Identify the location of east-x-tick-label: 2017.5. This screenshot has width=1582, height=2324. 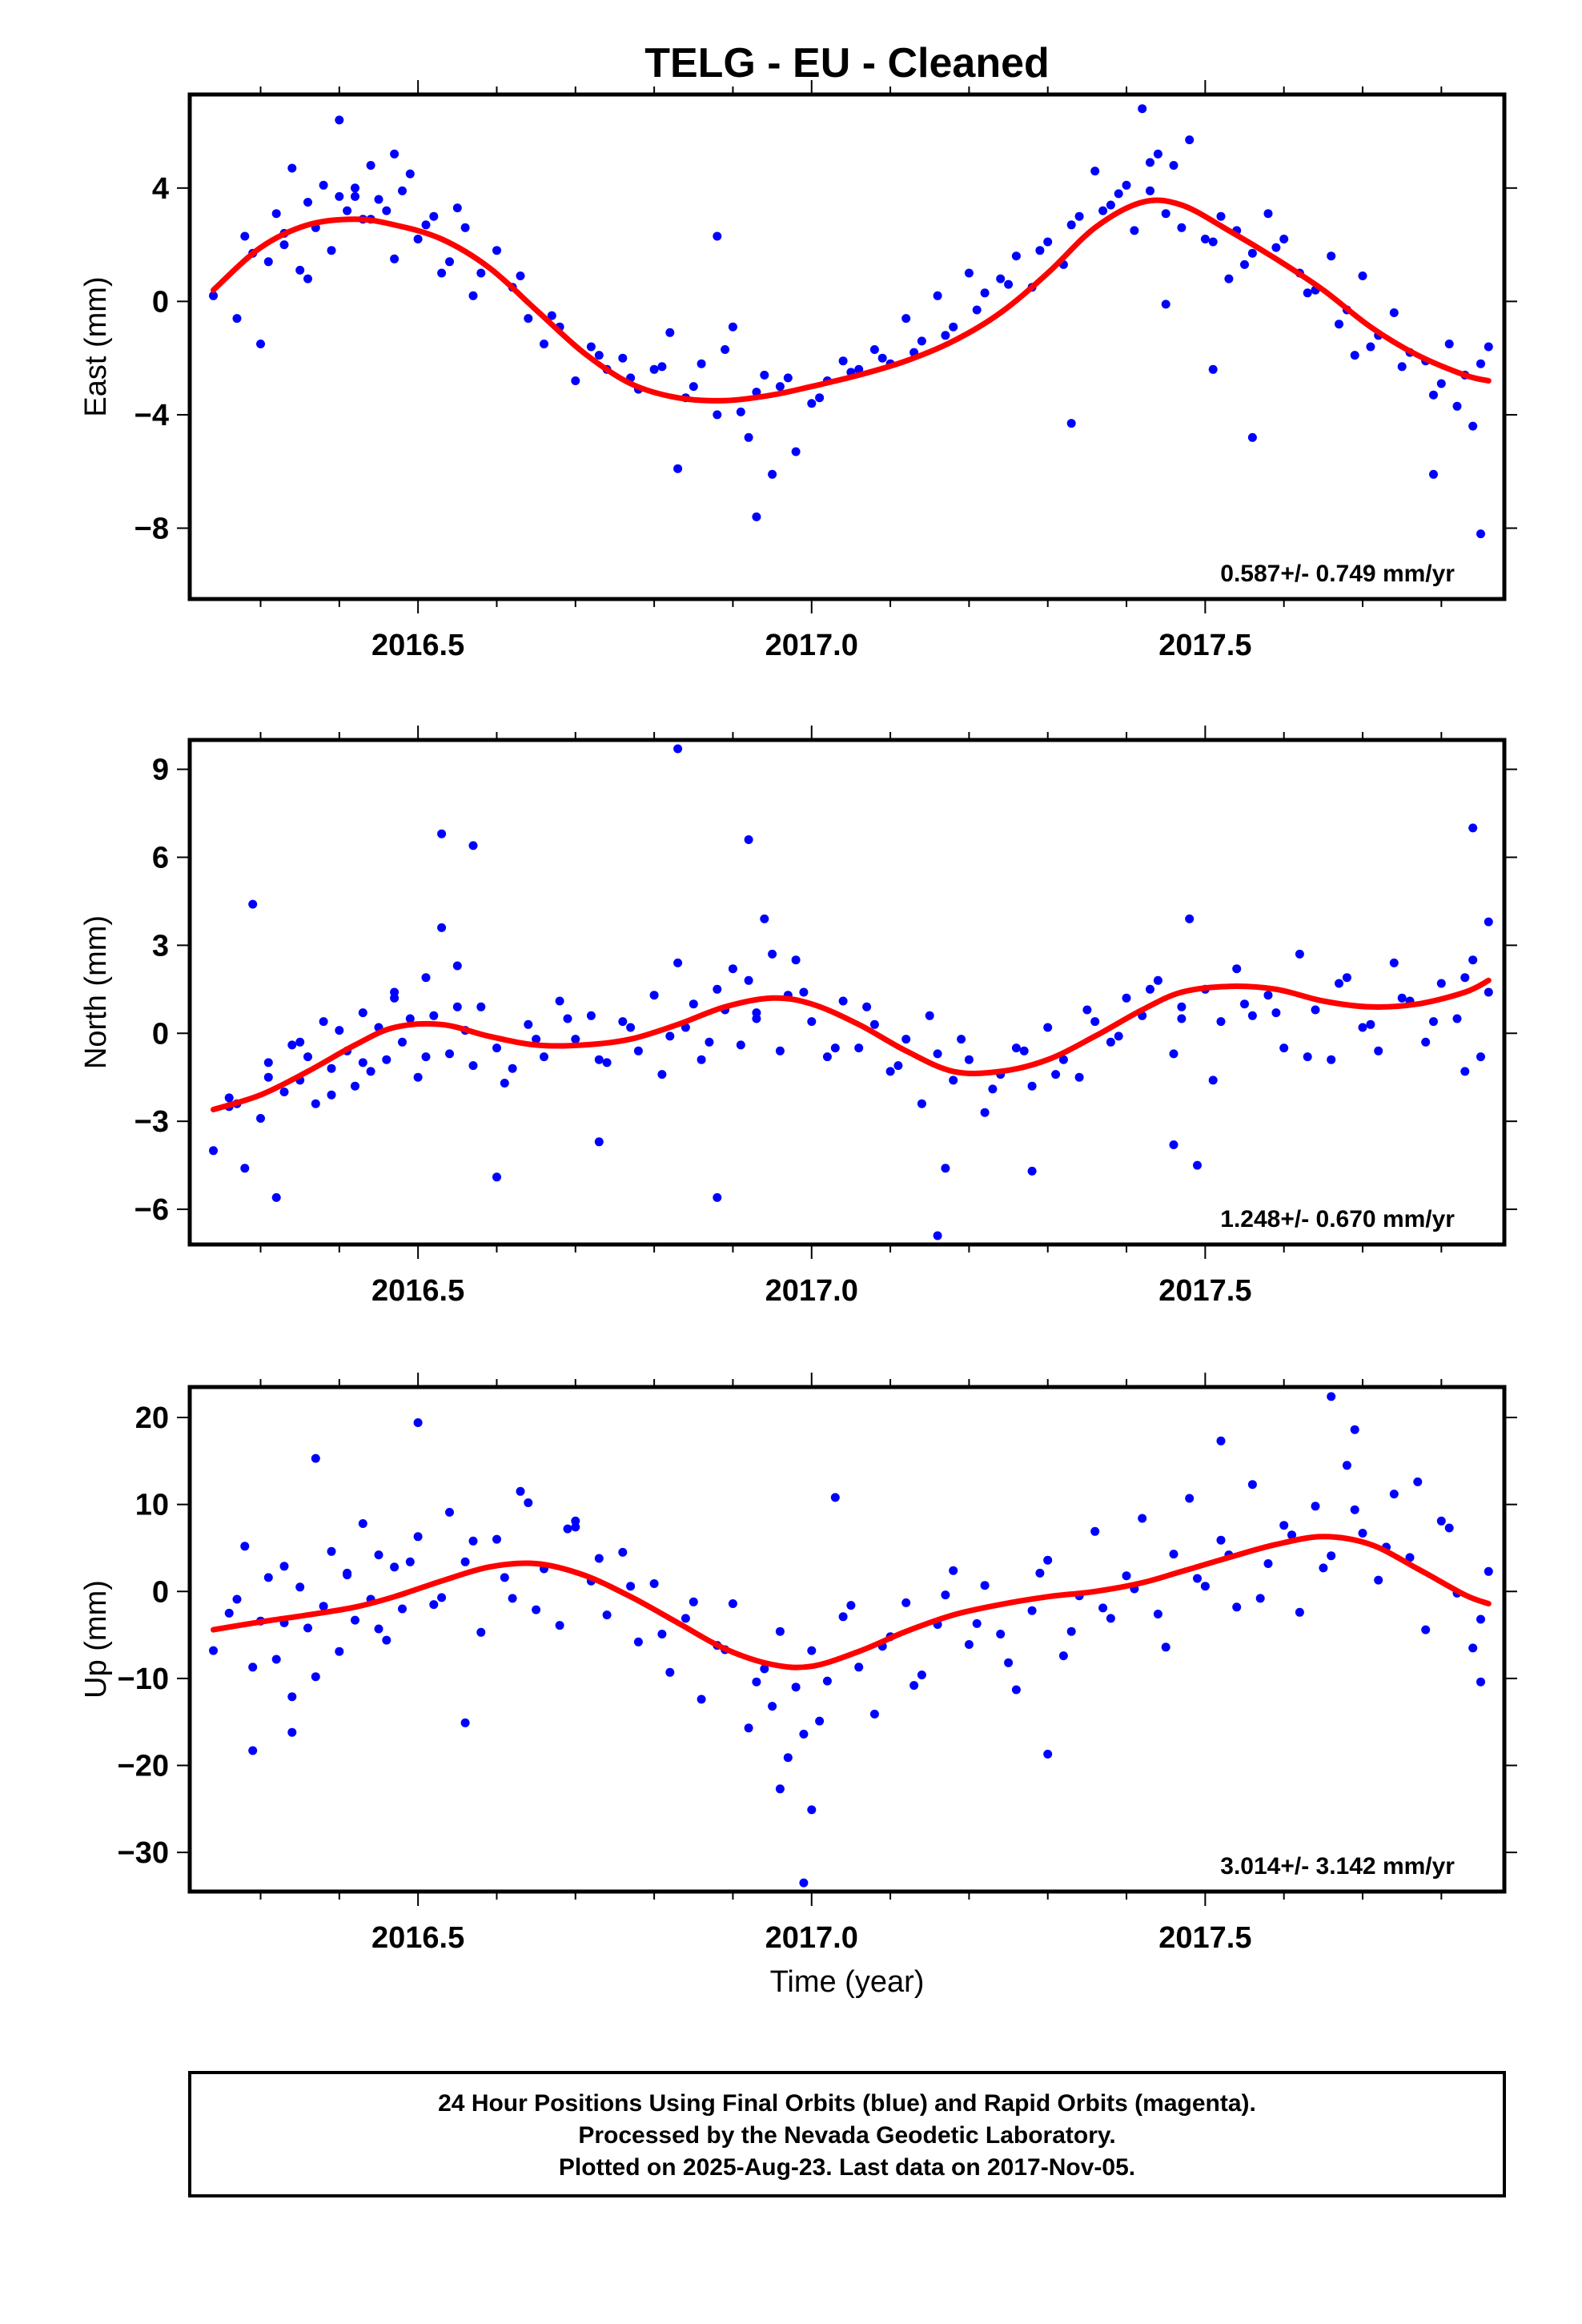
(1204, 645).